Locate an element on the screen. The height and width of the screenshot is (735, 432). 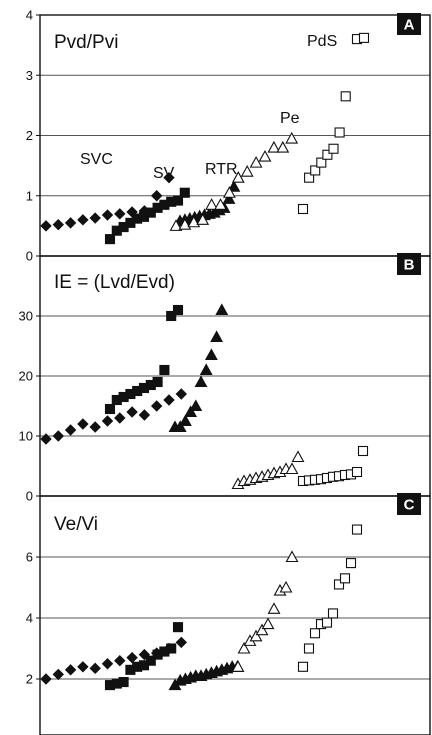
y-tick-label: 30 is located at coordinates (26, 316).